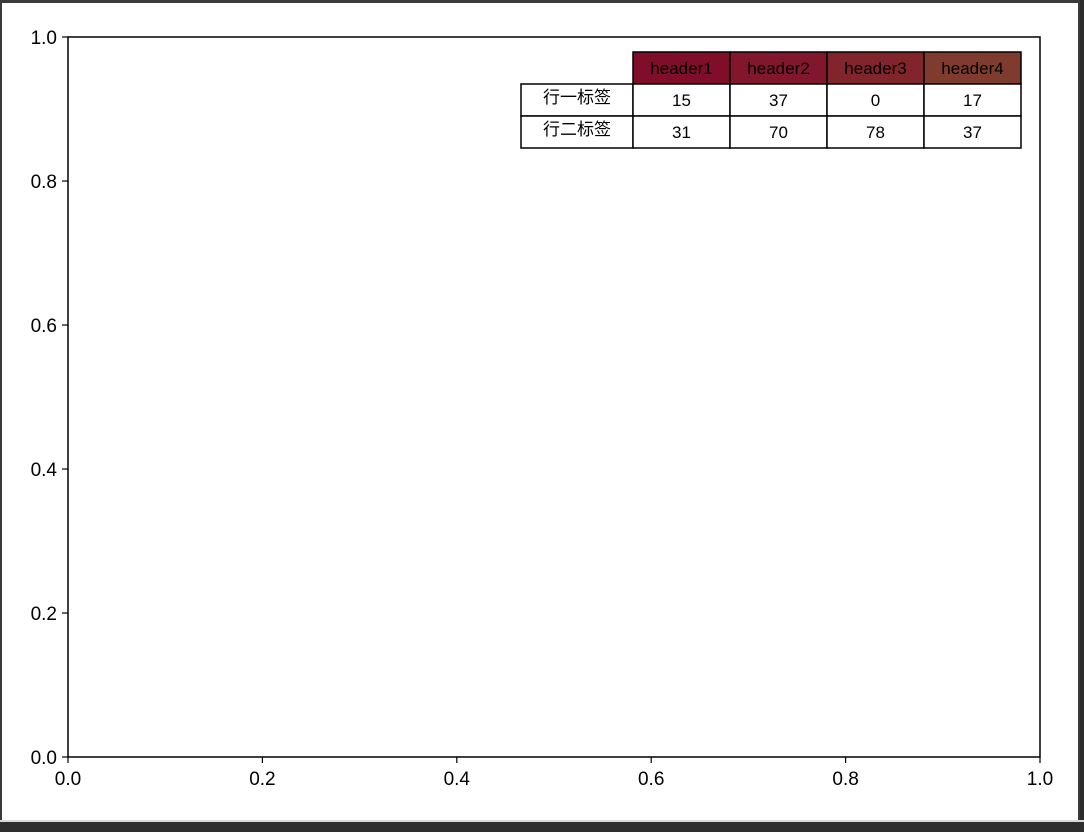  What do you see at coordinates (875, 68) in the screenshot?
I see `table-header-label: header3` at bounding box center [875, 68].